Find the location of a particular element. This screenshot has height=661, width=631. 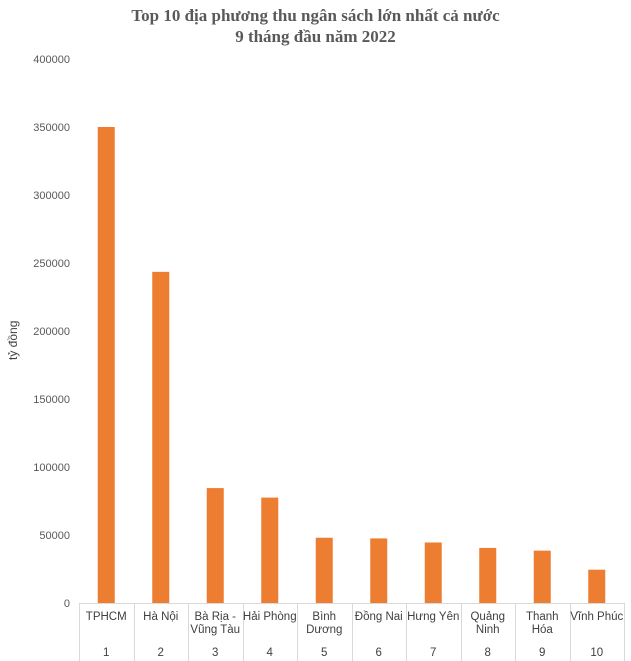

y-tick-label: 300000 is located at coordinates (51, 196).